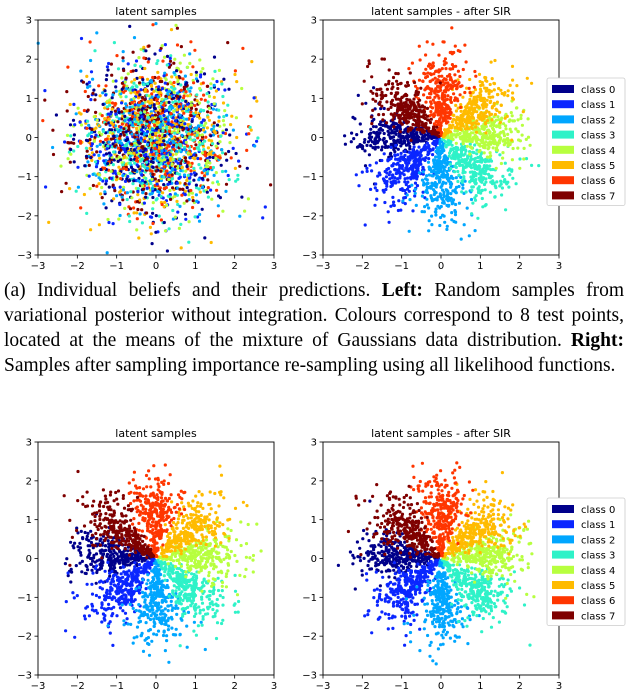 The image size is (628, 692). Describe the element at coordinates (77, 266) in the screenshot. I see `x-tick-label: −2` at that location.